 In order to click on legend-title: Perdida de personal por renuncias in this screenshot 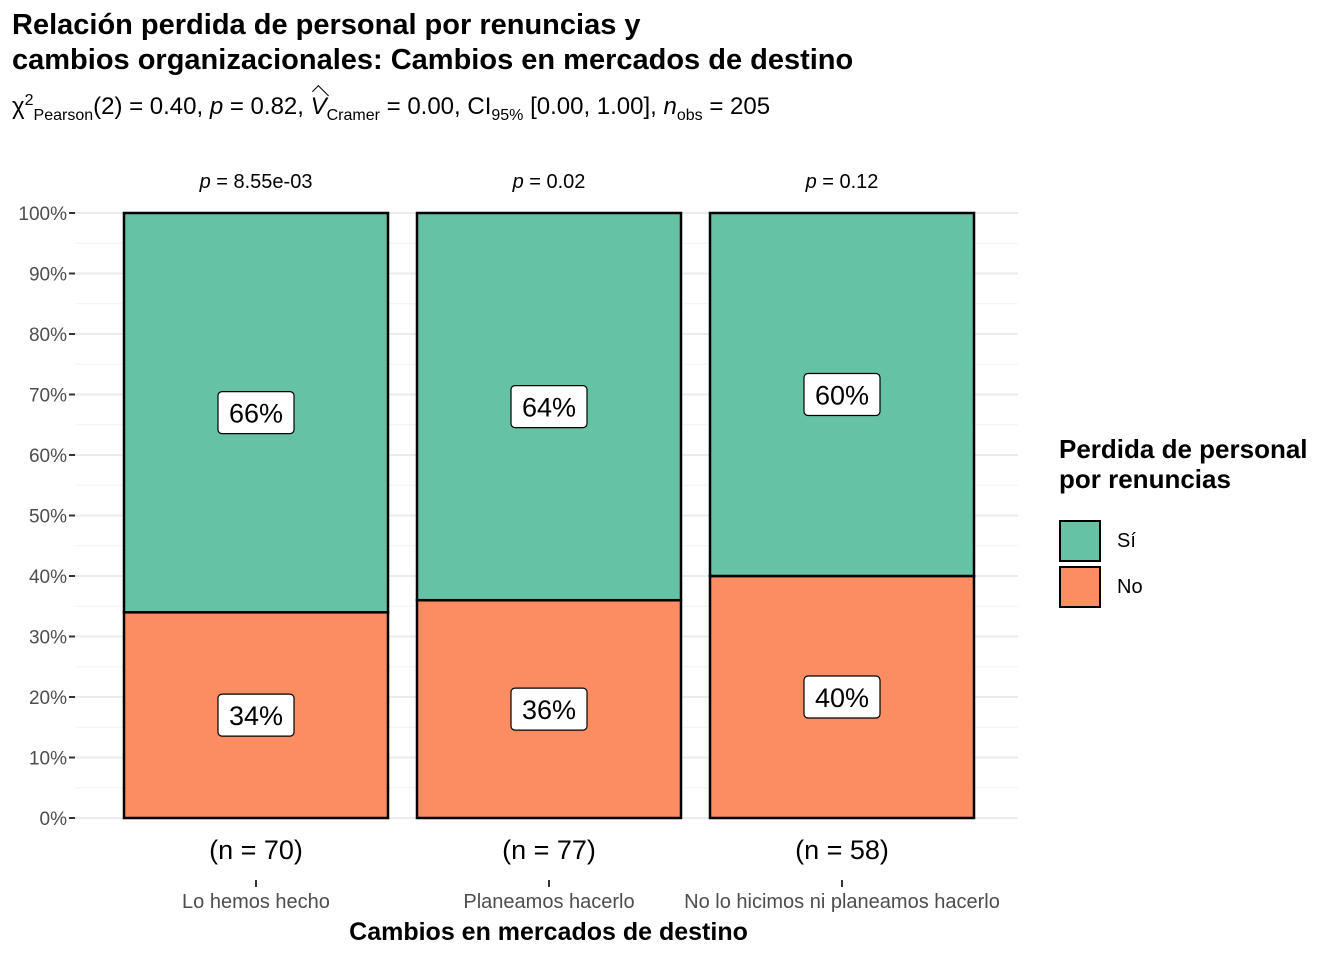, I will do `click(1183, 464)`.